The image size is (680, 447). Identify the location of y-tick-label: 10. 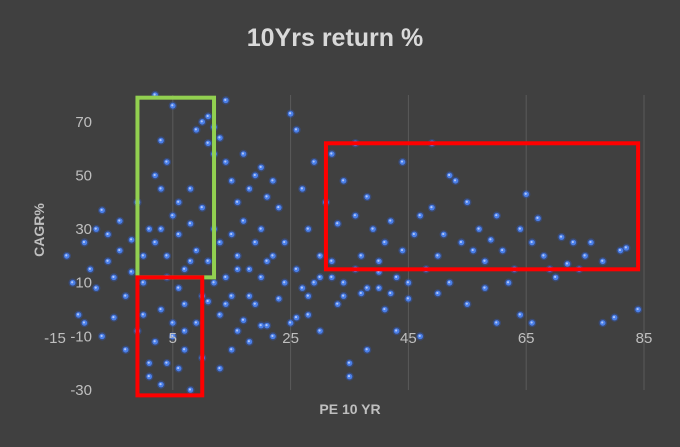
(83, 283).